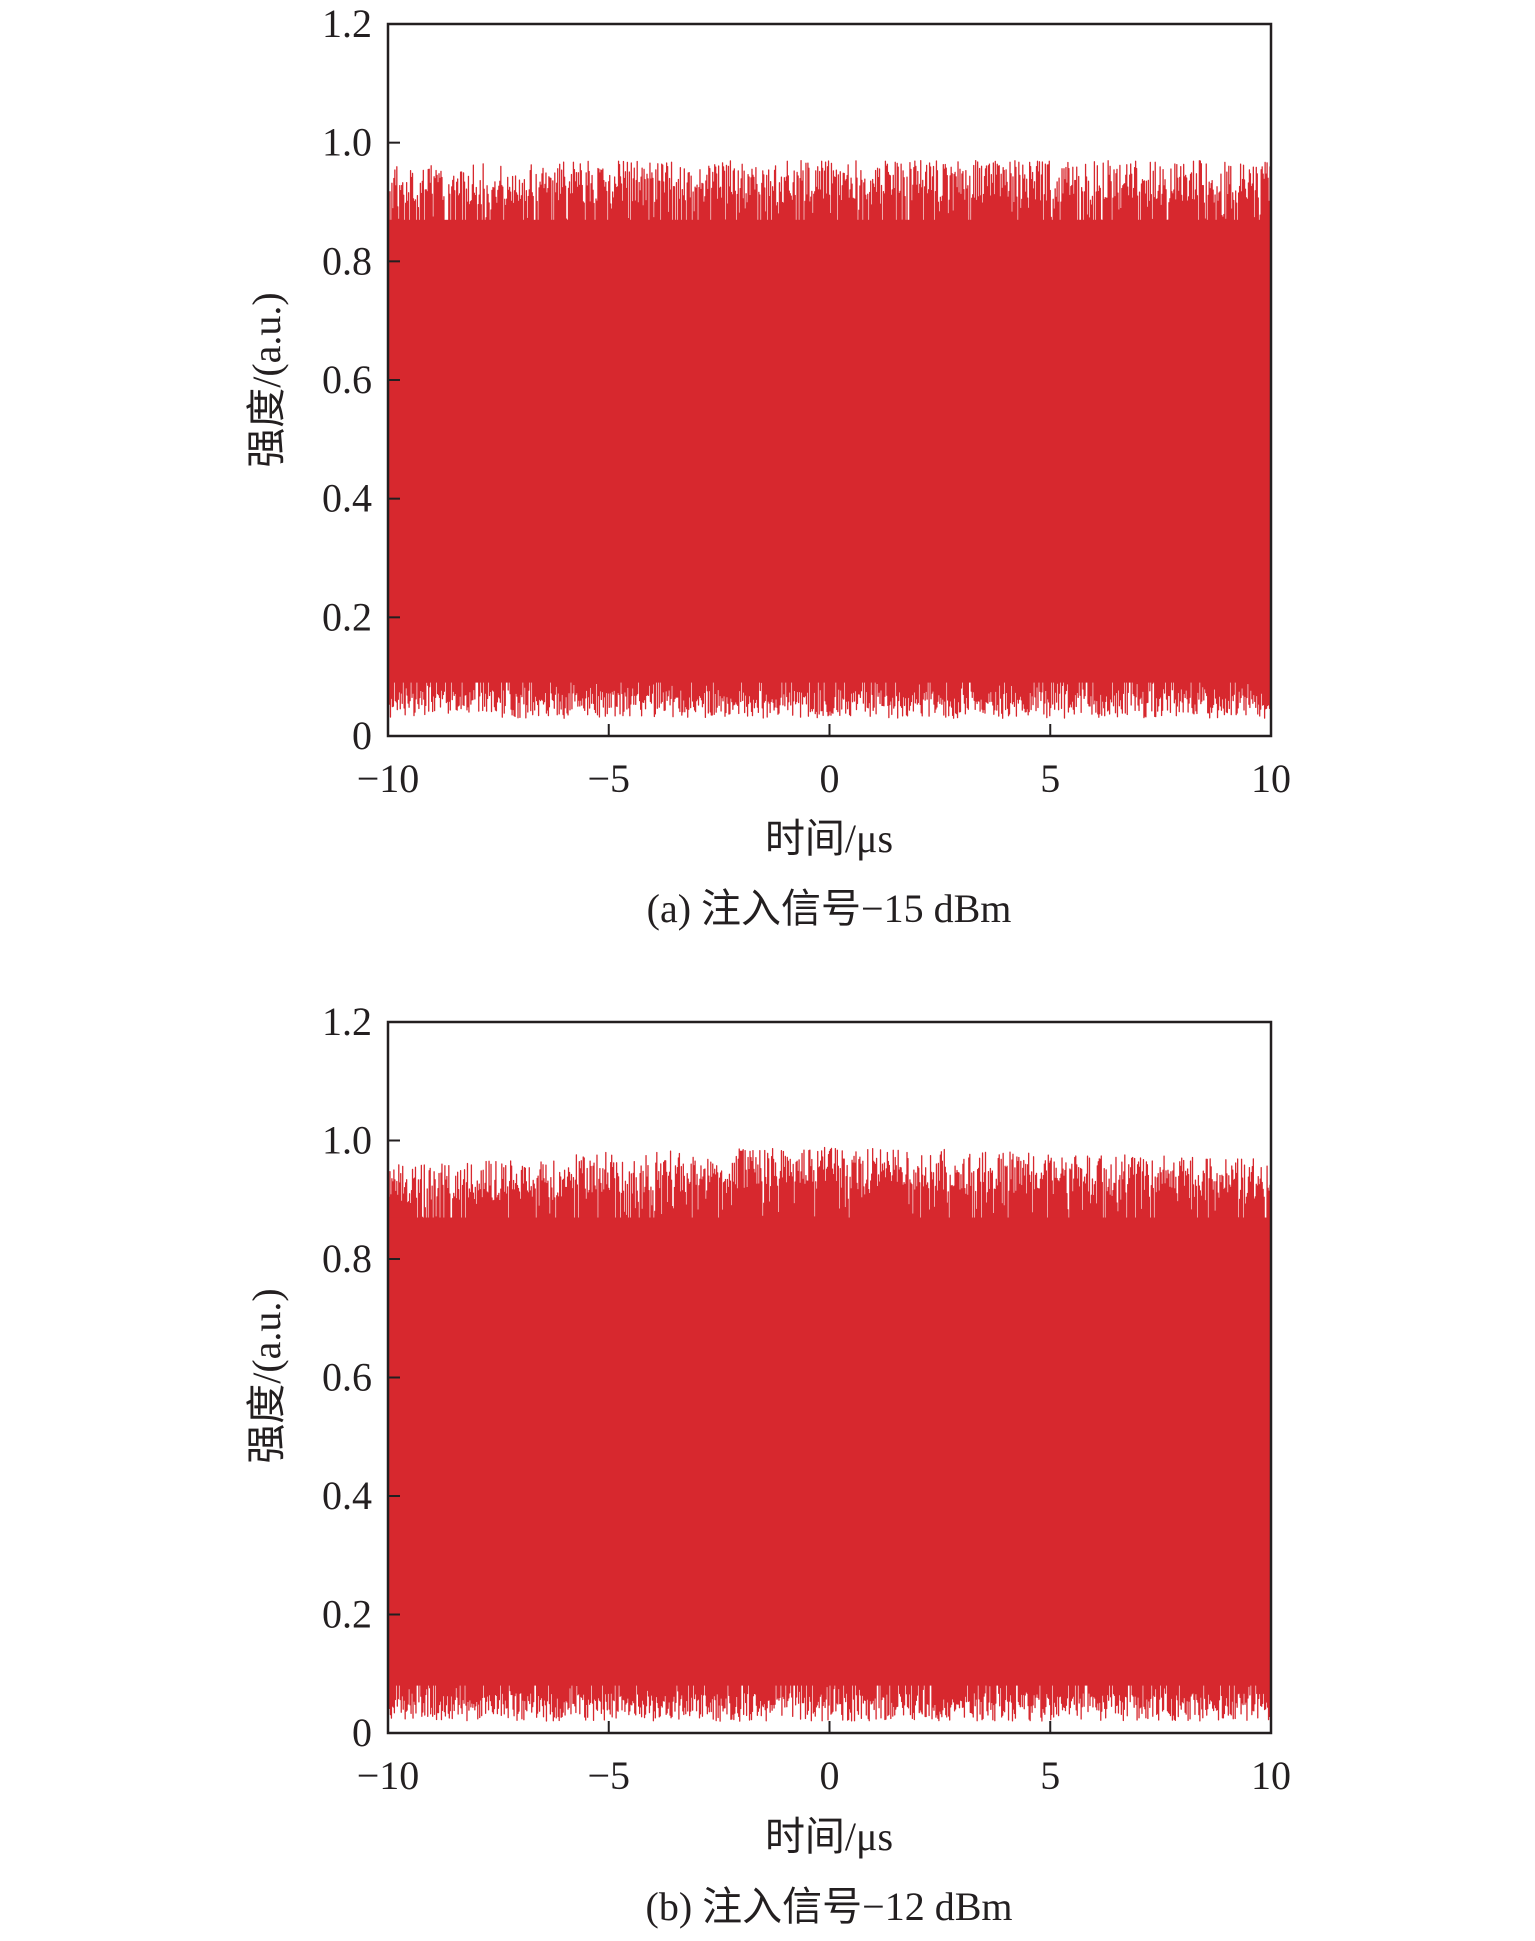 Image resolution: width=1535 pixels, height=1941 pixels. What do you see at coordinates (829, 908) in the screenshot?
I see `caption-a: (a) 注入信号−15 dBm` at bounding box center [829, 908].